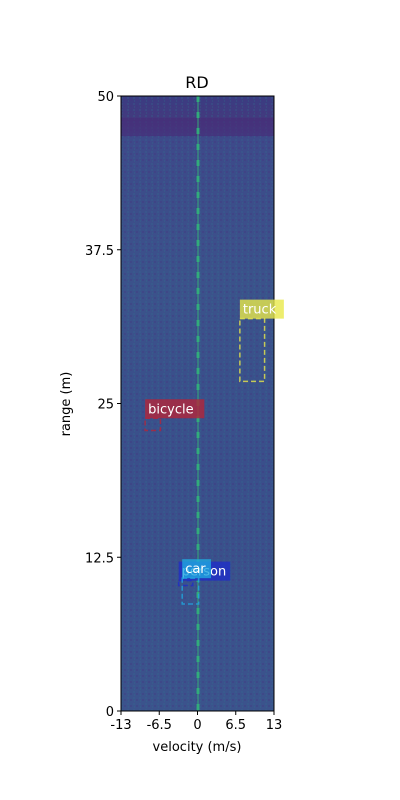  Describe the element at coordinates (261, 341) in the screenshot. I see `detection-truck: truck` at that location.